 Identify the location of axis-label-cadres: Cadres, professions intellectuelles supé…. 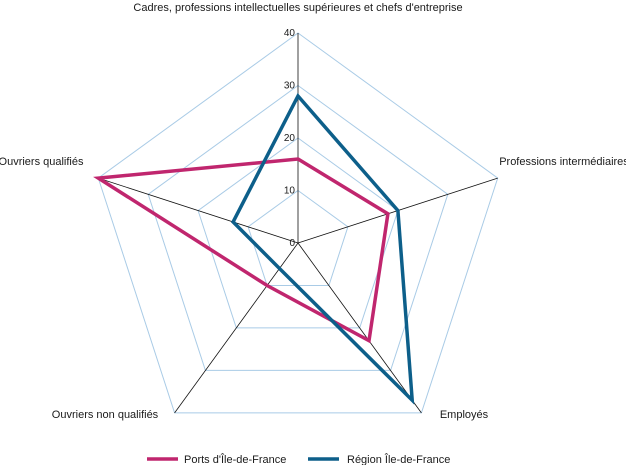
(297, 8).